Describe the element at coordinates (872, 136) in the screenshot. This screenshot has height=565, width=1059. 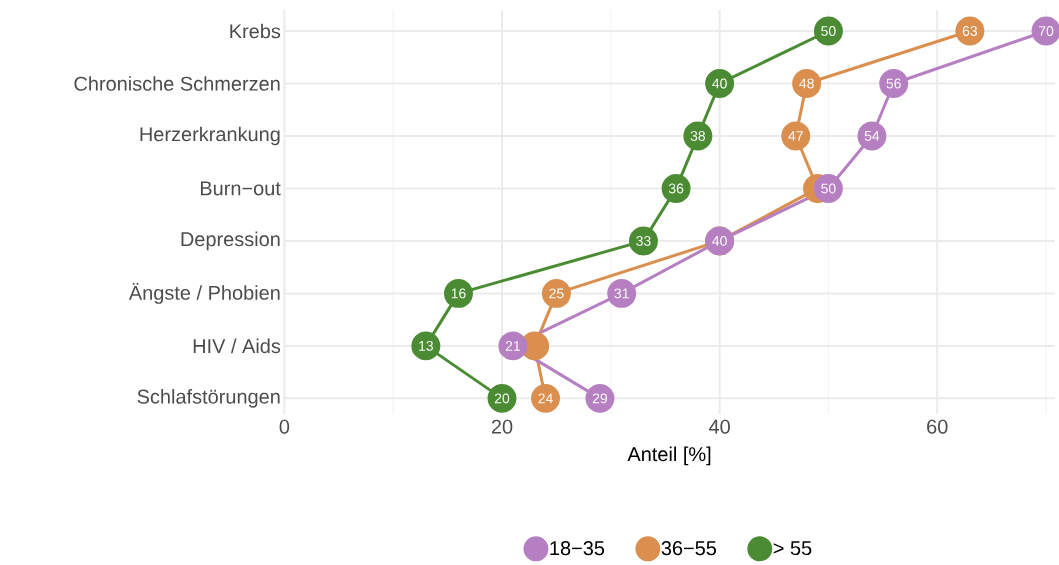
I see `data-label: 54` at that location.